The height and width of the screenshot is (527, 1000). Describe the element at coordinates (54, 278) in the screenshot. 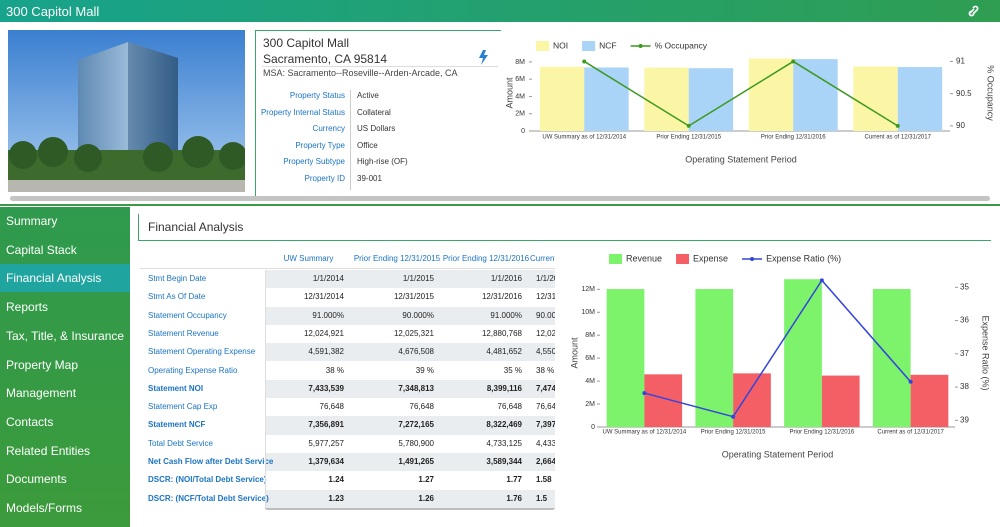

I see `nav-item: Financial Analysis` at that location.